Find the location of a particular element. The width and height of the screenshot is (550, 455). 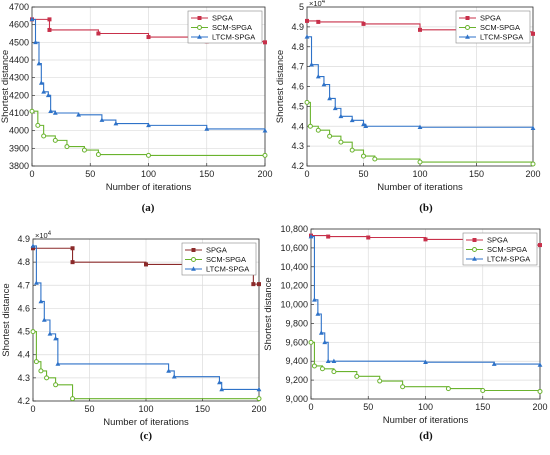

panel-label: (d) is located at coordinates (426, 436).